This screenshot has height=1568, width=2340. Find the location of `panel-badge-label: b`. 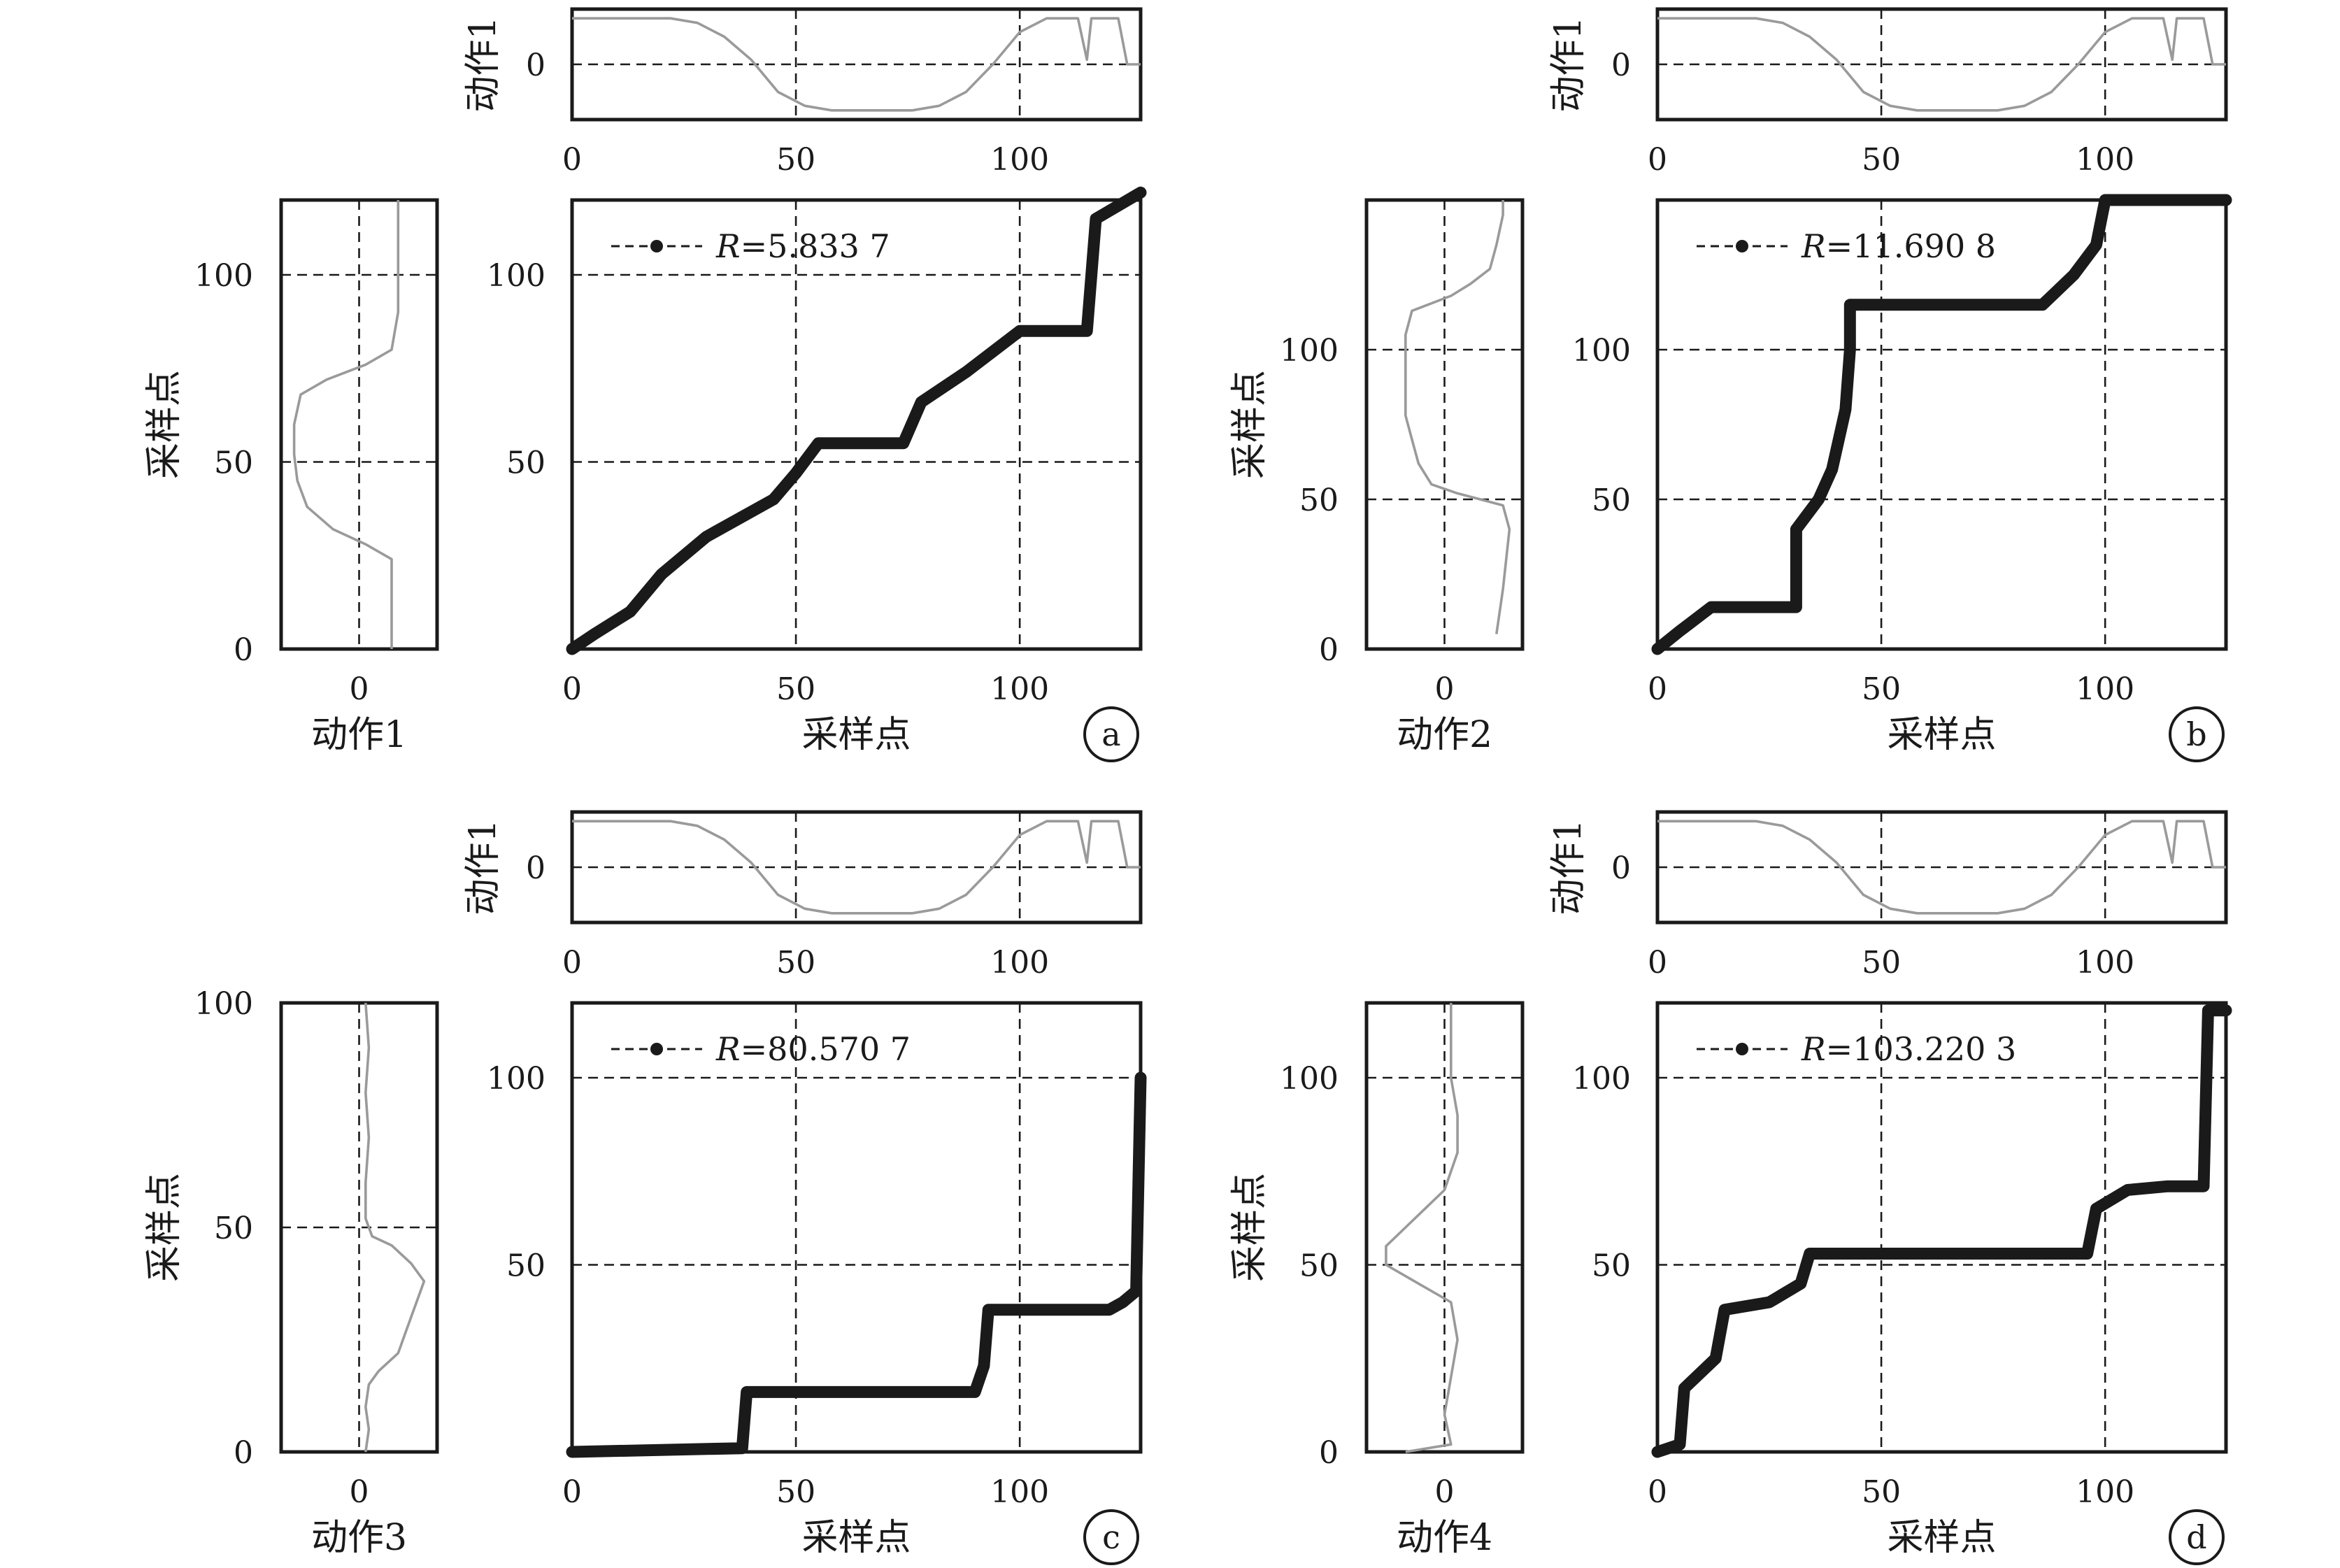

panel-badge-label: b is located at coordinates (2196, 734).